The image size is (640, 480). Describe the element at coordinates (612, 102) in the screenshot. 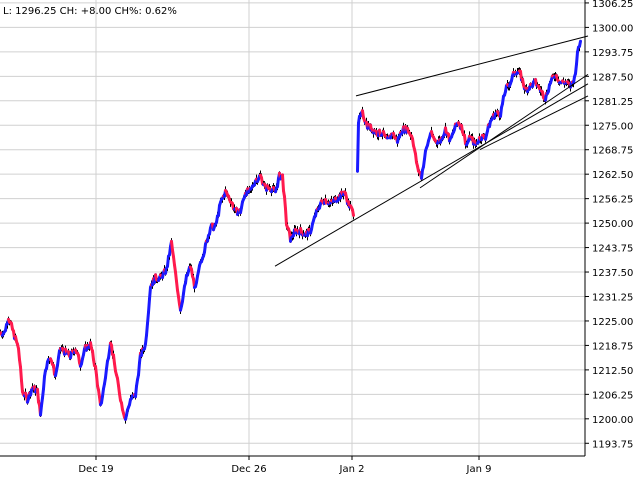

I see `y-tick-label: 1281.25` at that location.